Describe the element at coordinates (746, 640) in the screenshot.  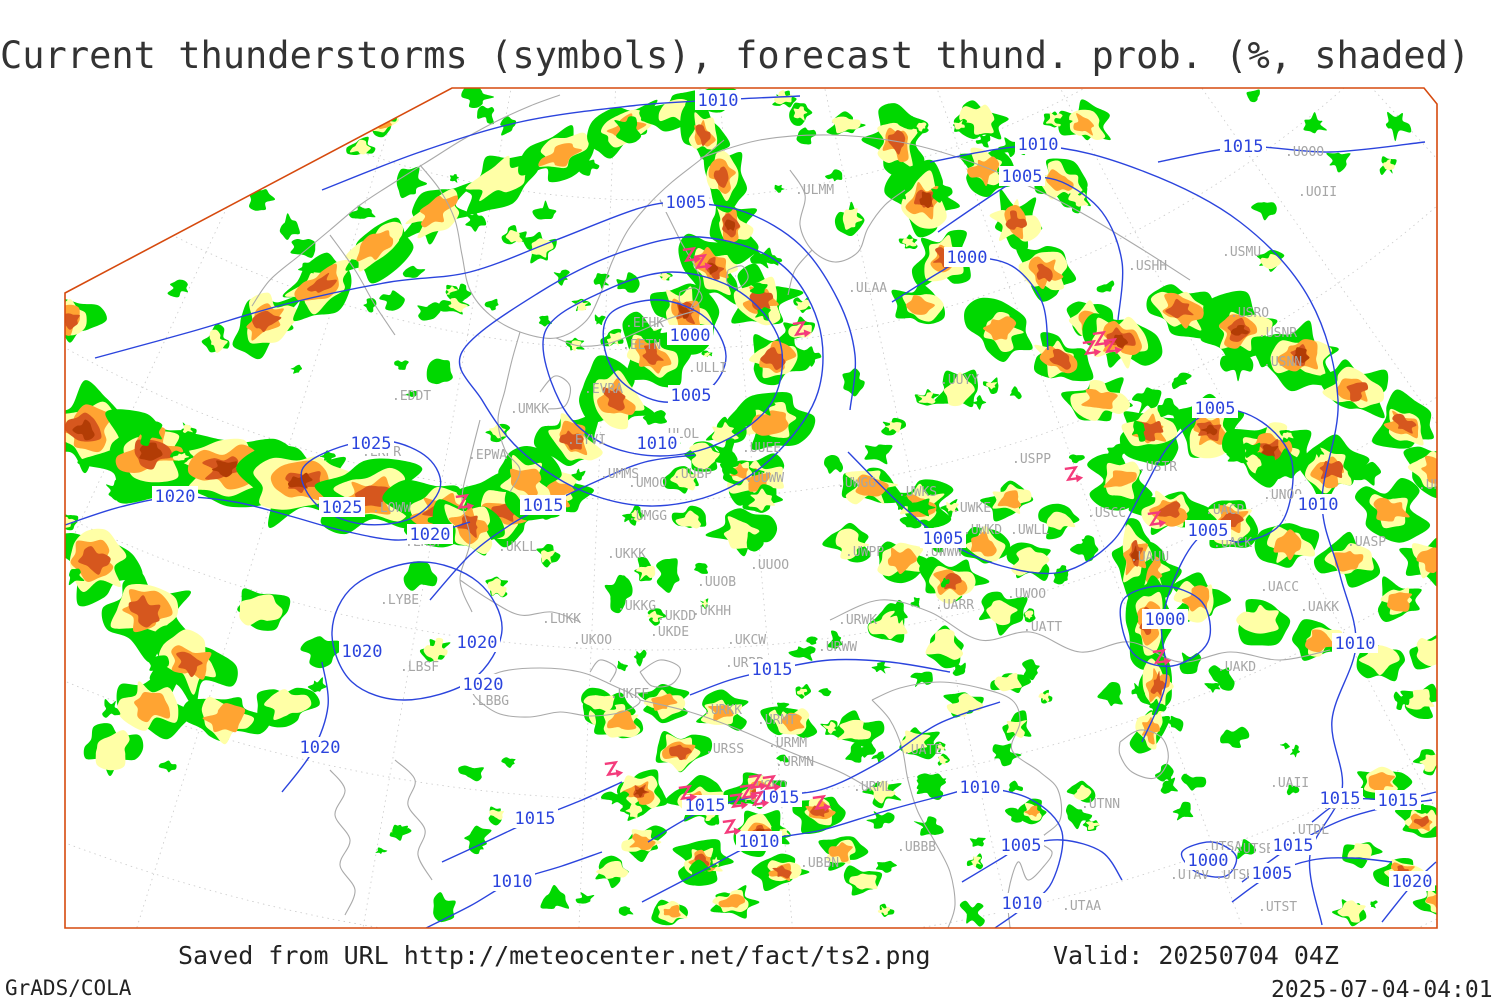
I see `station-code: .UKCW` at that location.